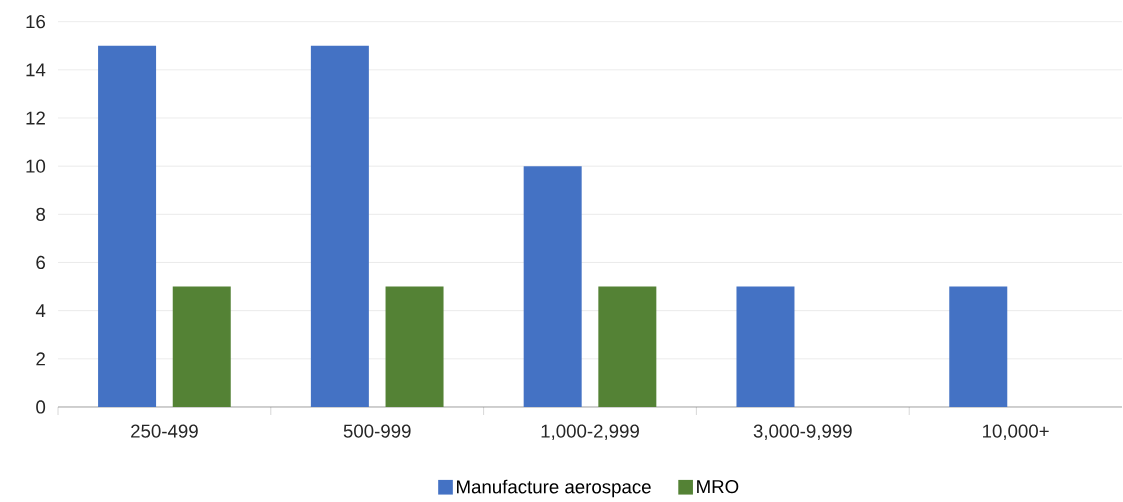 The height and width of the screenshot is (502, 1123). Describe the element at coordinates (590, 432) in the screenshot. I see `x-tick-label: 1,000-2,999` at that location.